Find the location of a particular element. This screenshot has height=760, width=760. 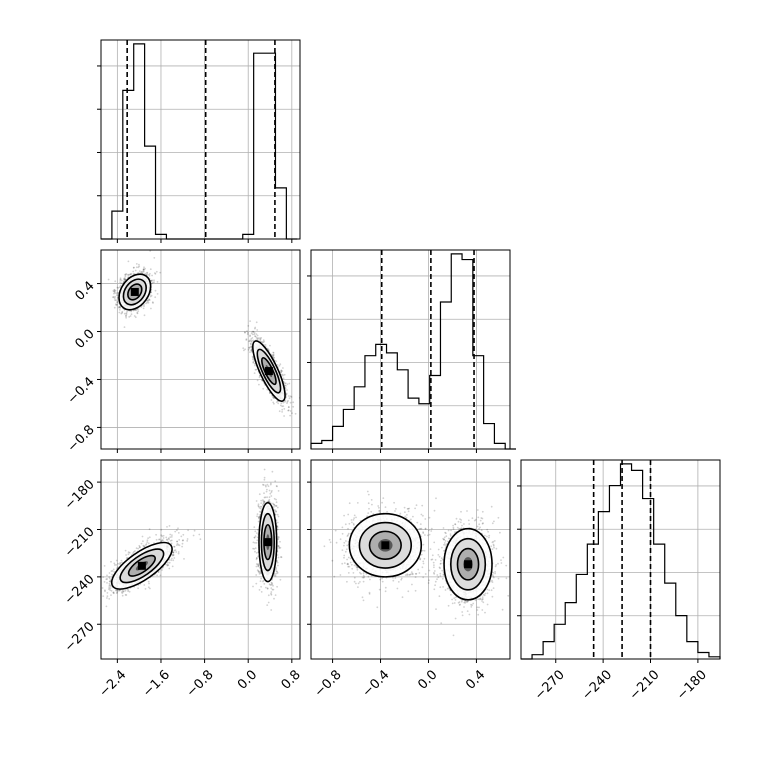

x-tick-label: 0.8 is located at coordinates (291, 679).